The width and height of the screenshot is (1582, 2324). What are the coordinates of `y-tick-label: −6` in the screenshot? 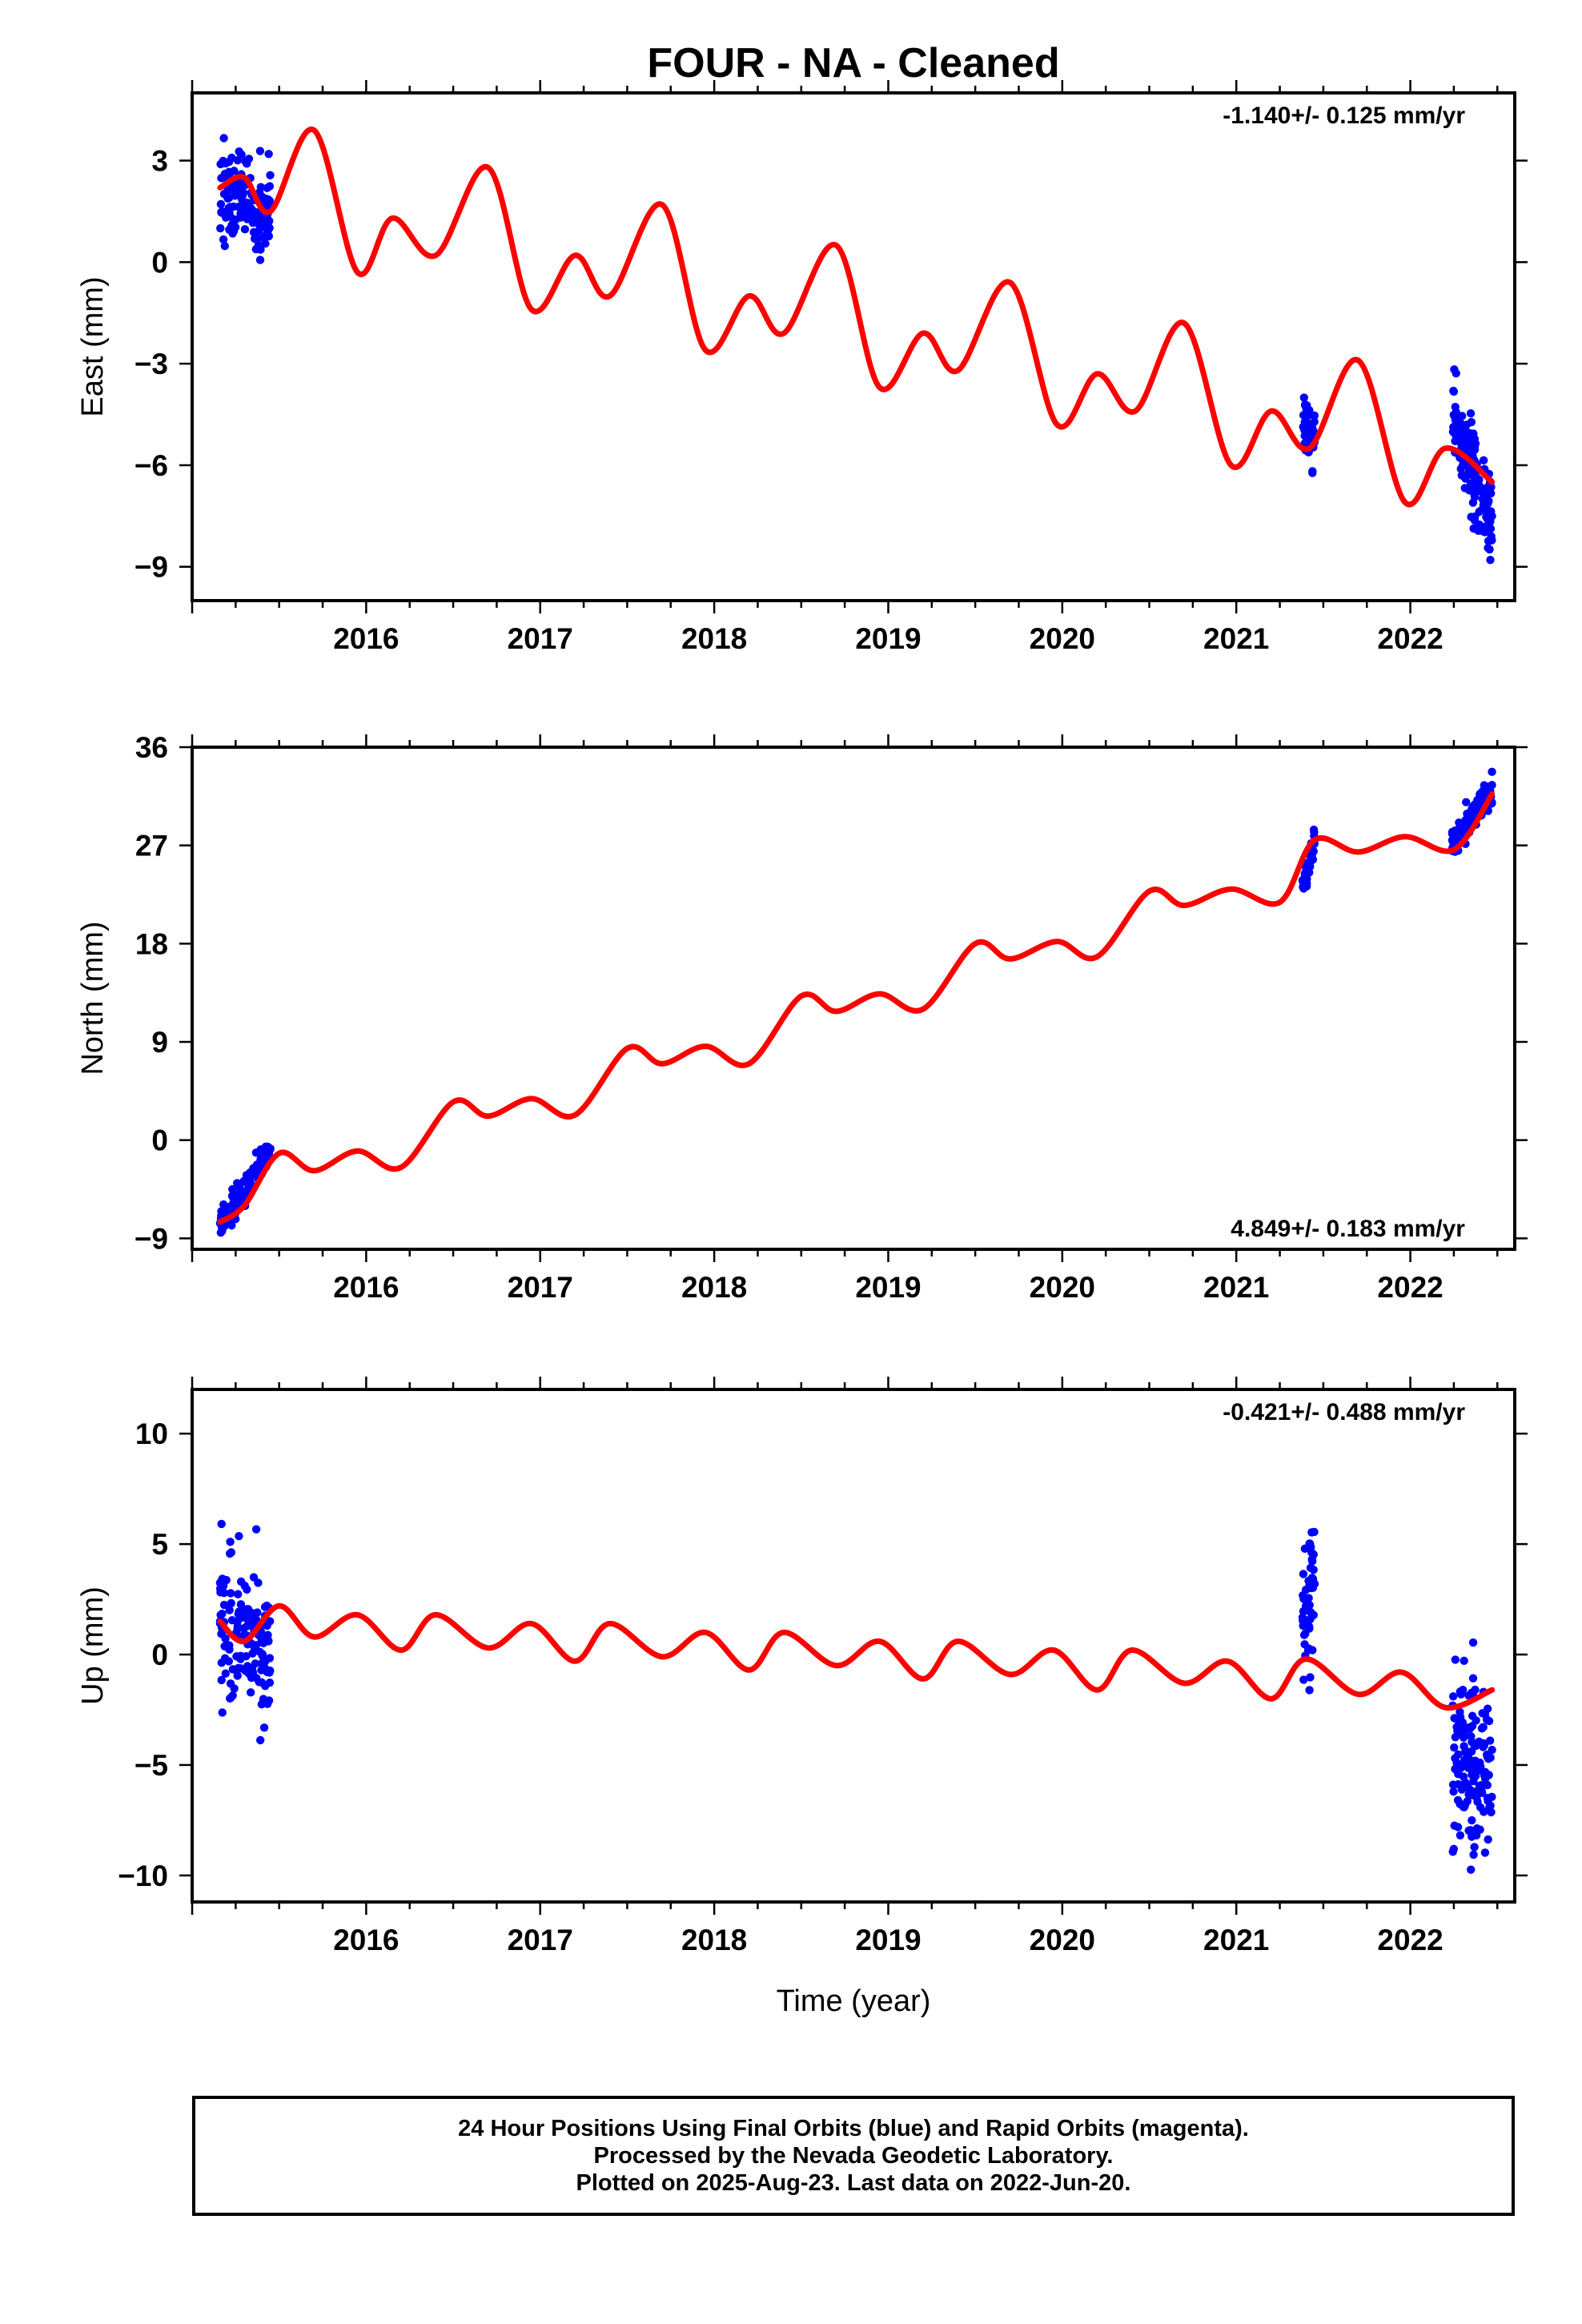 It's located at (151, 465).